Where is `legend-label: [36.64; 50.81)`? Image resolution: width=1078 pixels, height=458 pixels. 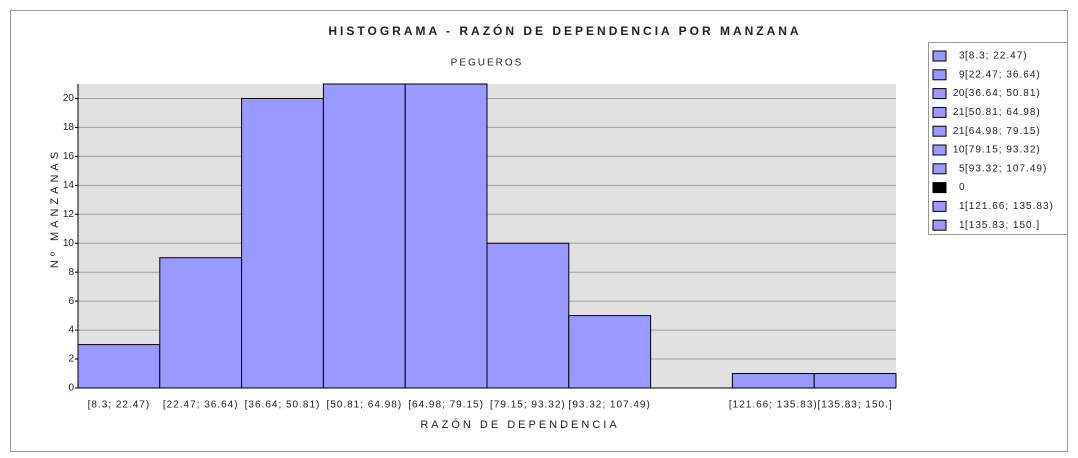
legend-label: [36.64; 50.81) is located at coordinates (1003, 93).